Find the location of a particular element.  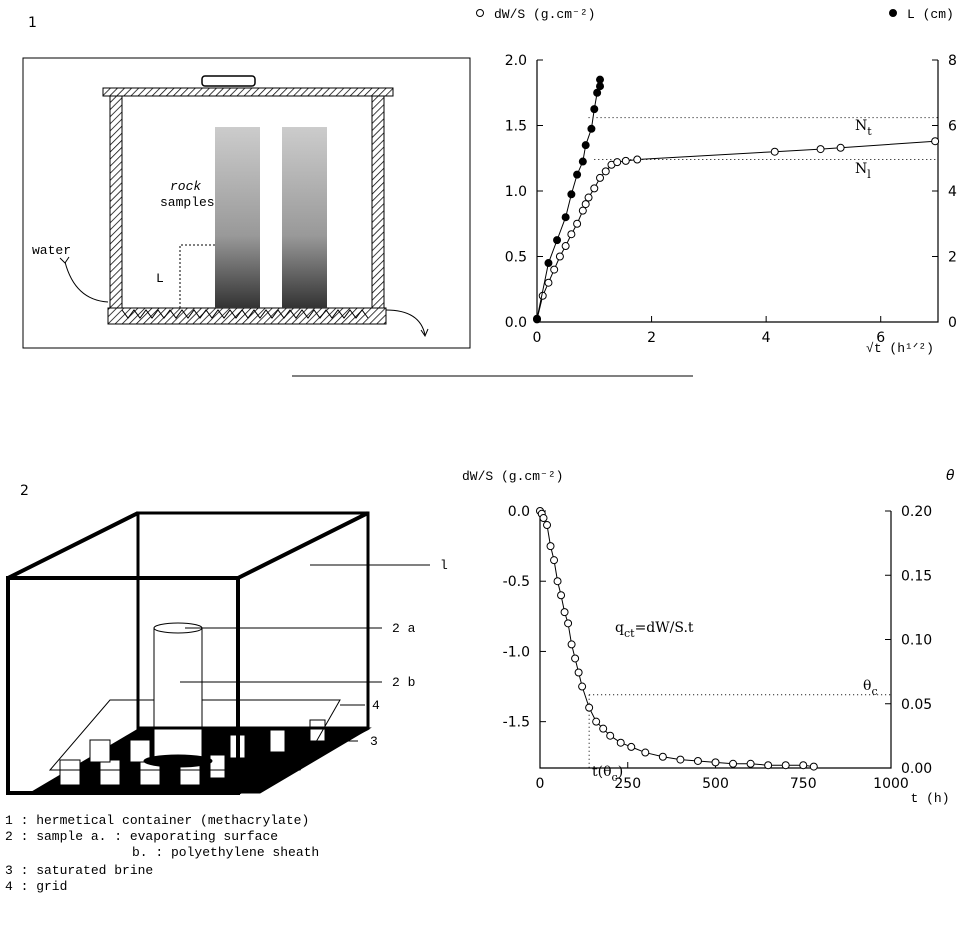

height-label: L is located at coordinates (160, 278).